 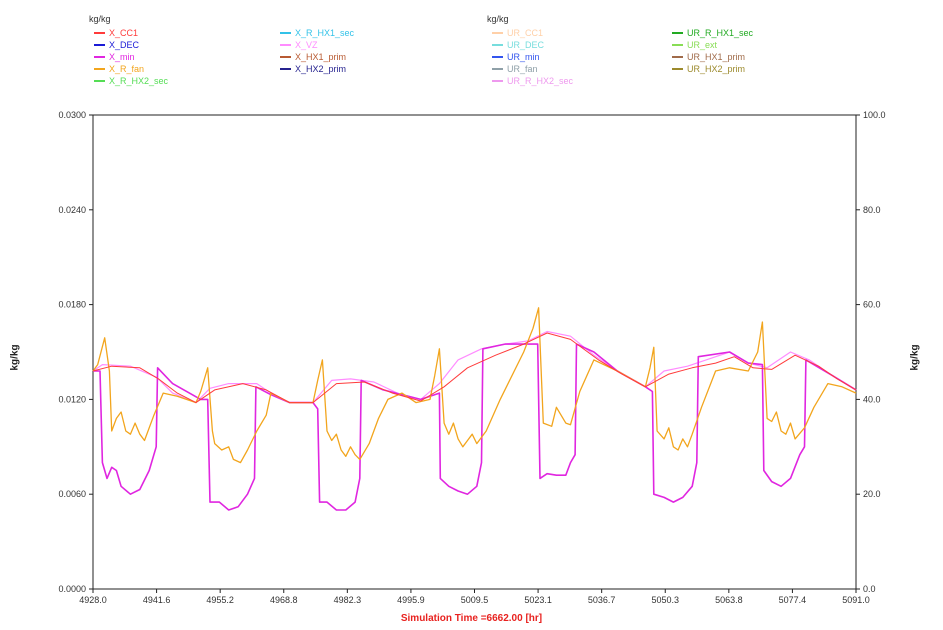 I want to click on legend-item: UR_fan, so click(x=515, y=69).